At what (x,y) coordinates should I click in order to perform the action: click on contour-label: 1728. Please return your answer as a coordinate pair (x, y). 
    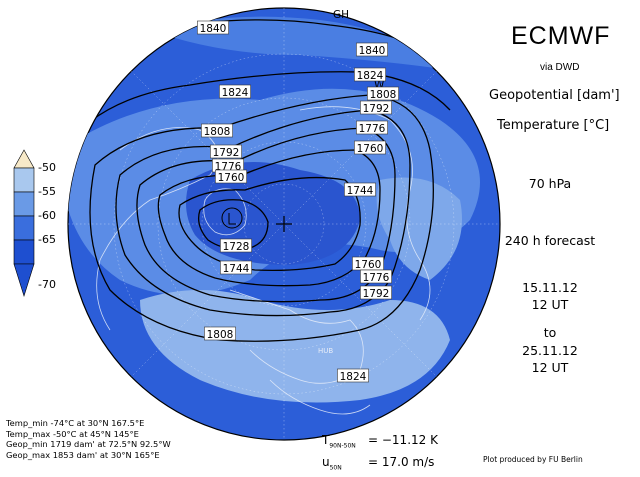
    Looking at the image, I should click on (236, 247).